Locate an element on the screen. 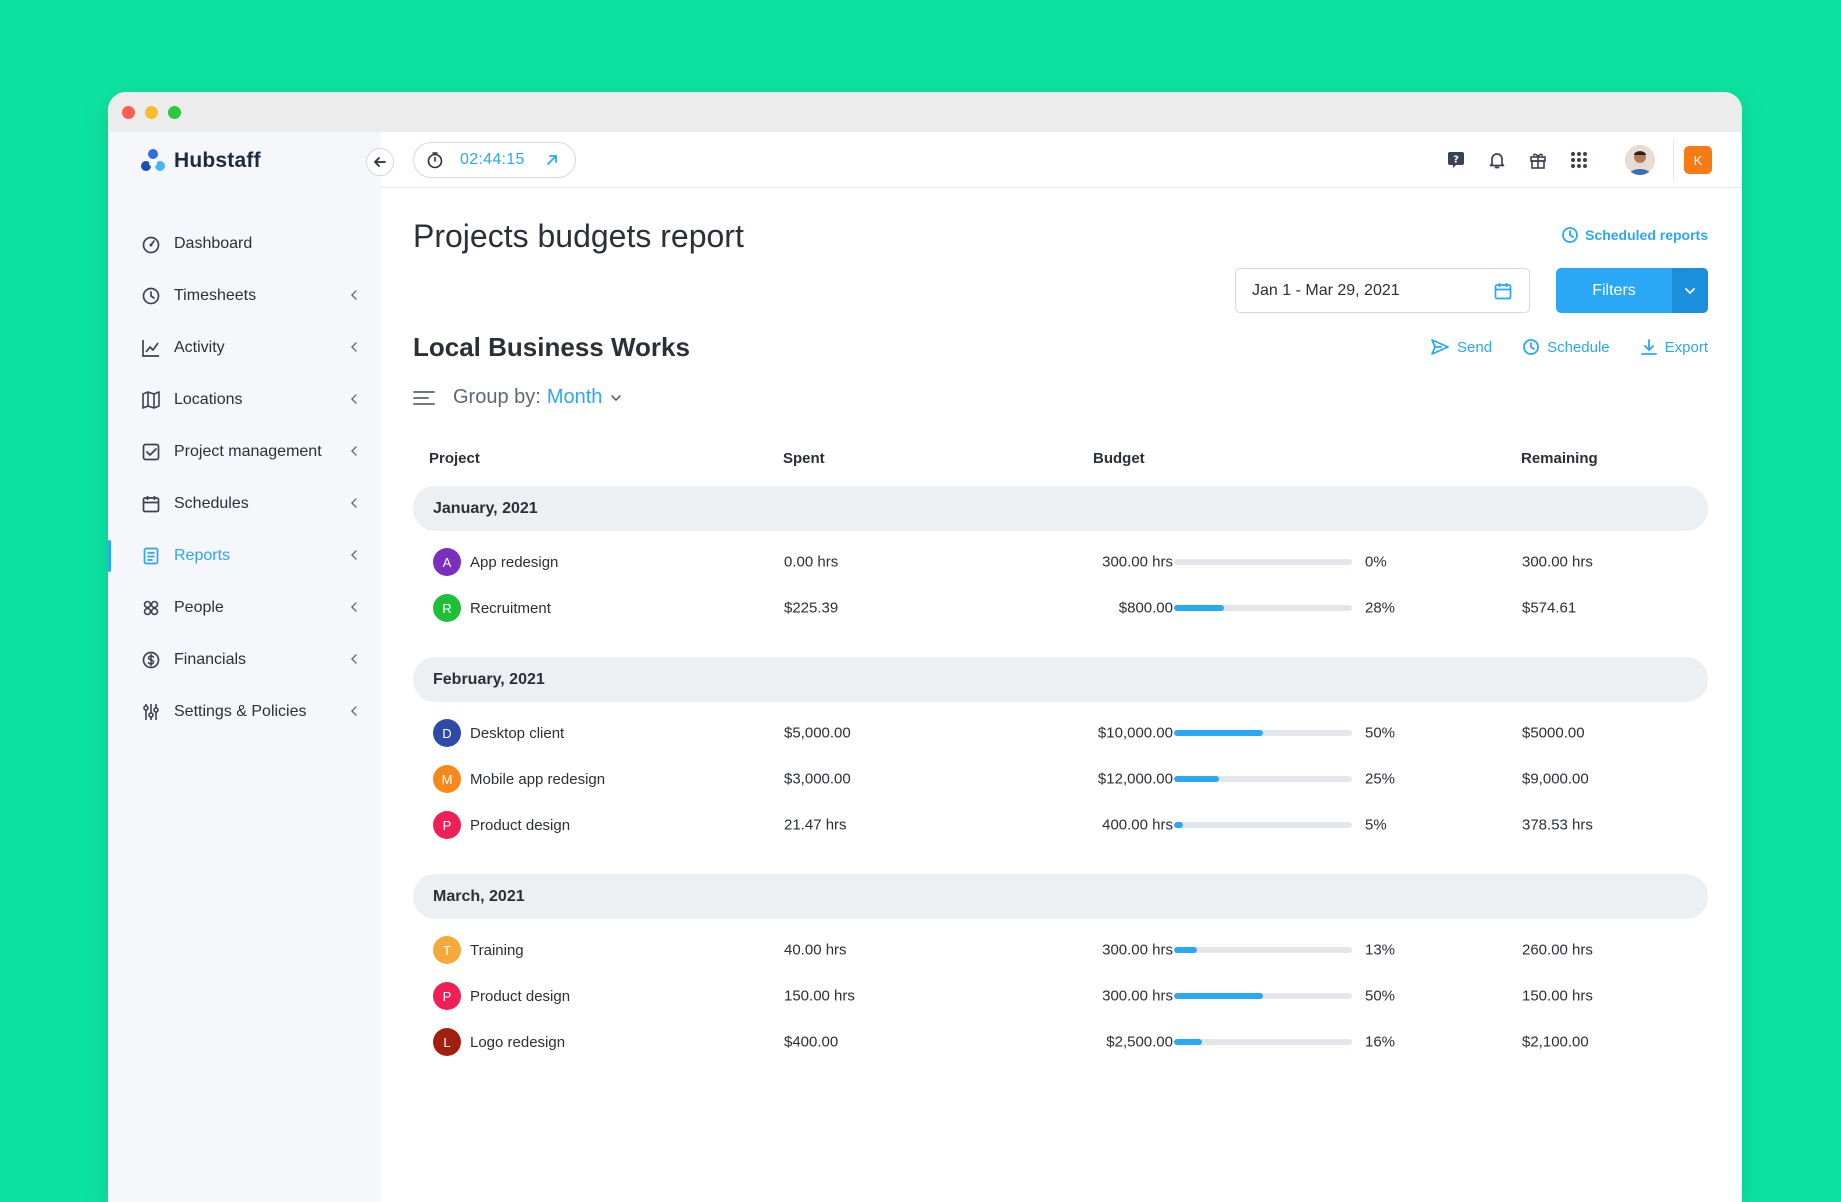  project-name: App redesign is located at coordinates (514, 562).